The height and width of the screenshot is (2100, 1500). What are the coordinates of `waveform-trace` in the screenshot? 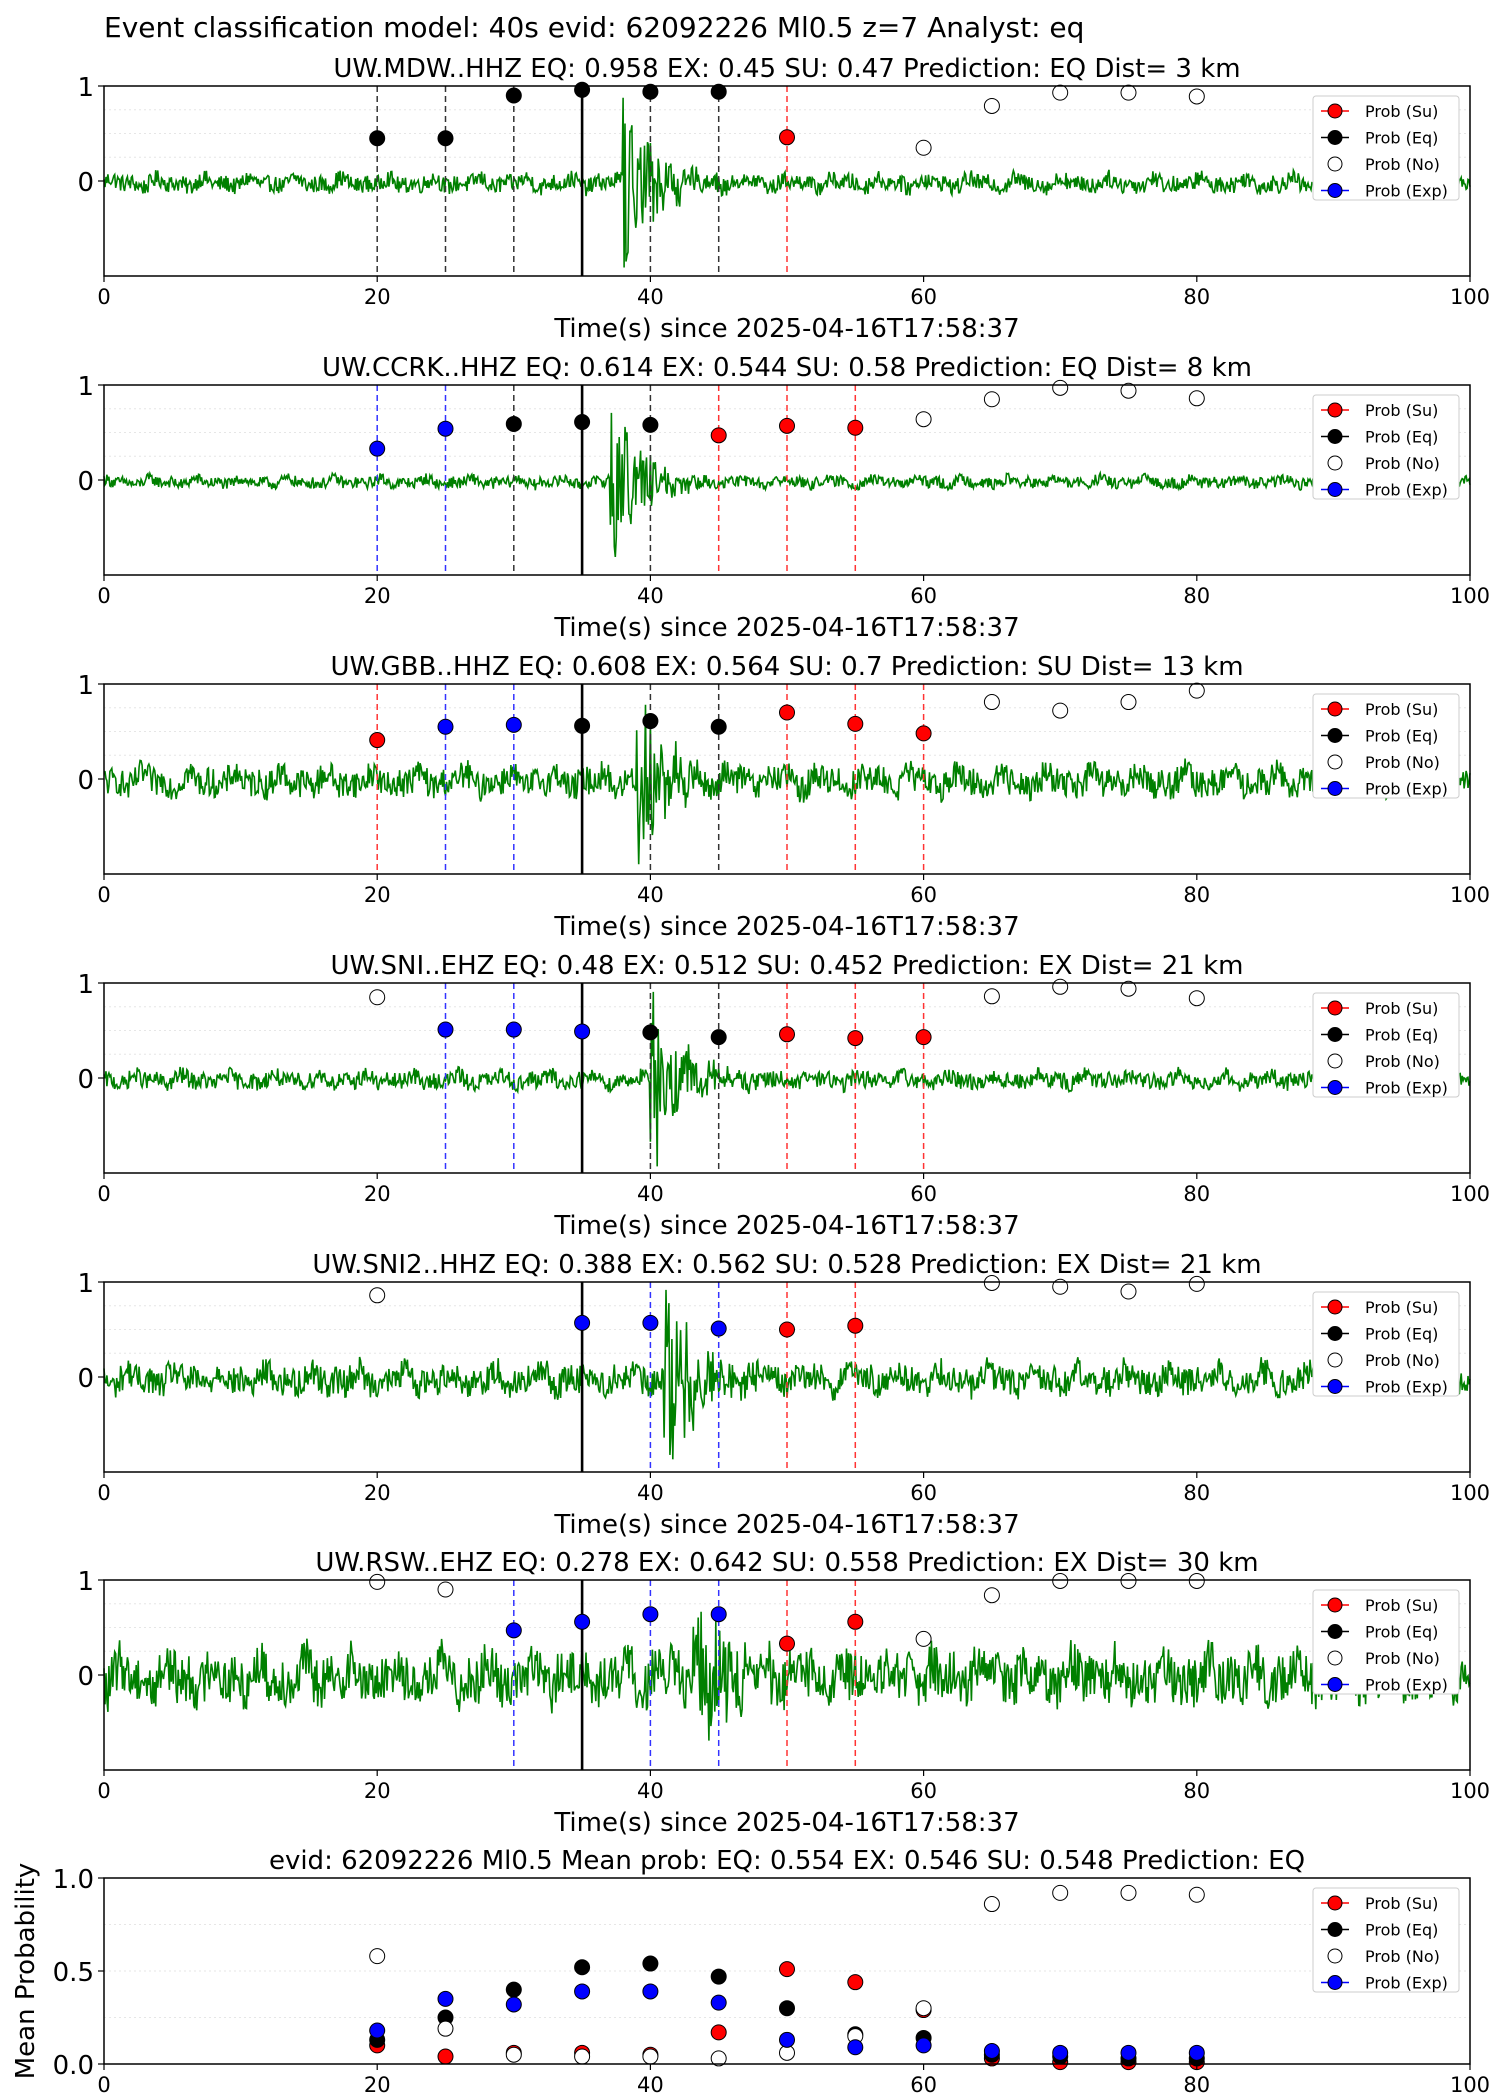 It's located at (787, 182).